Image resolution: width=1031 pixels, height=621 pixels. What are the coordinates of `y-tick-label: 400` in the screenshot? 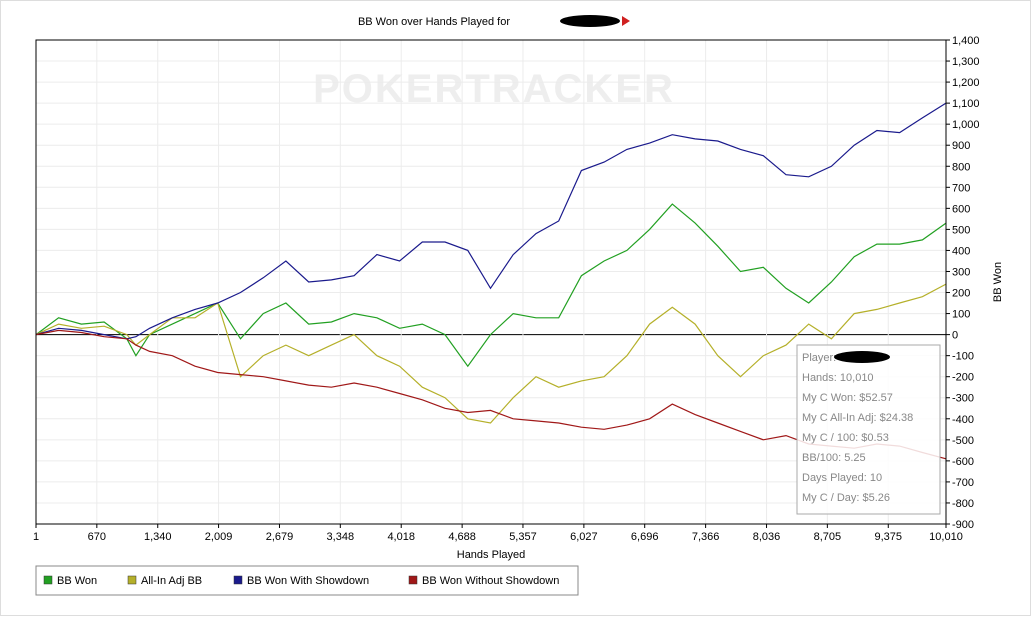 It's located at (961, 251).